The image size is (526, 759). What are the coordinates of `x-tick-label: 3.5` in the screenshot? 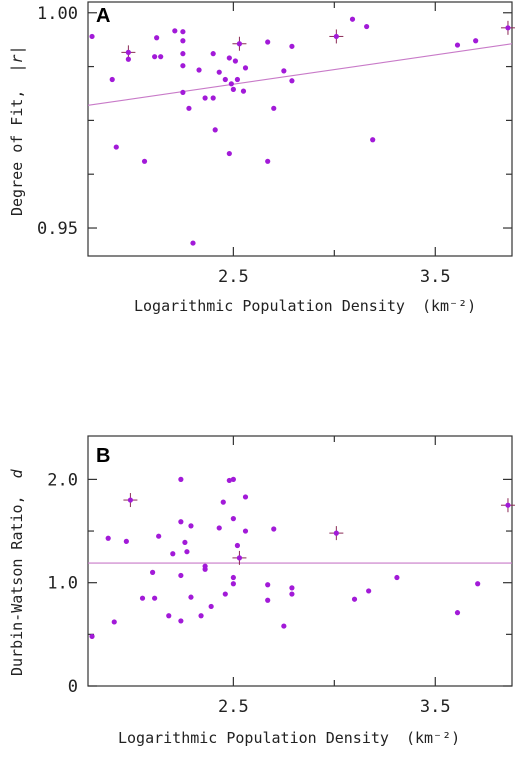 It's located at (435, 277).